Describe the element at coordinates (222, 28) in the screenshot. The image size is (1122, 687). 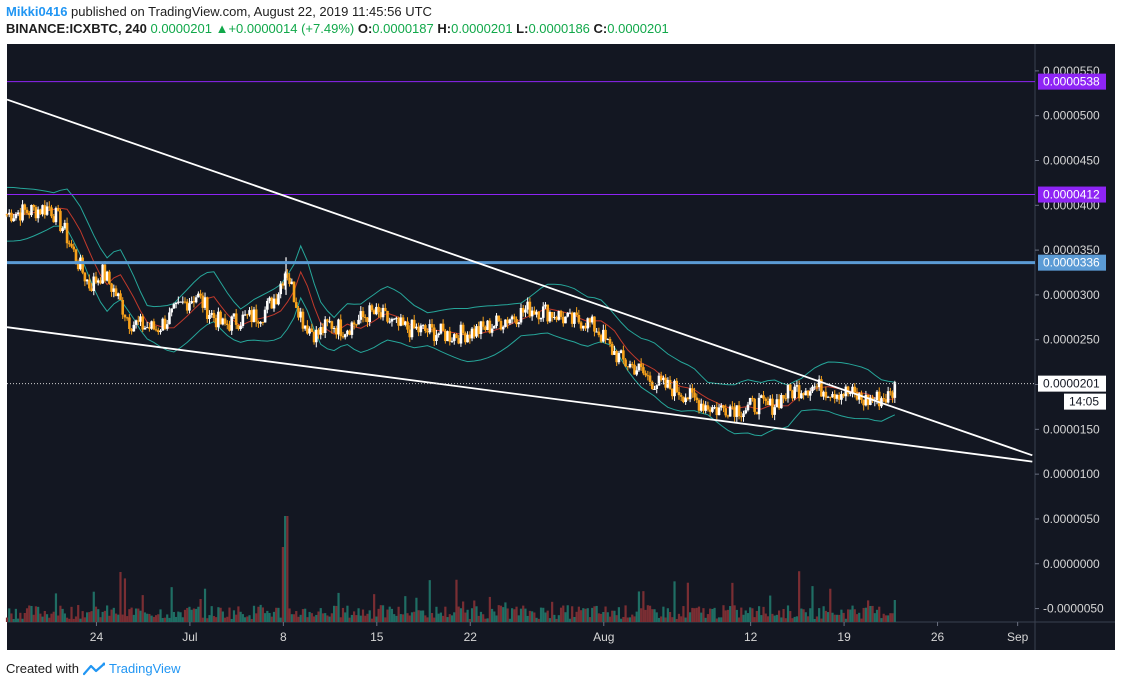
I see `up-arrow-icon: ▲` at that location.